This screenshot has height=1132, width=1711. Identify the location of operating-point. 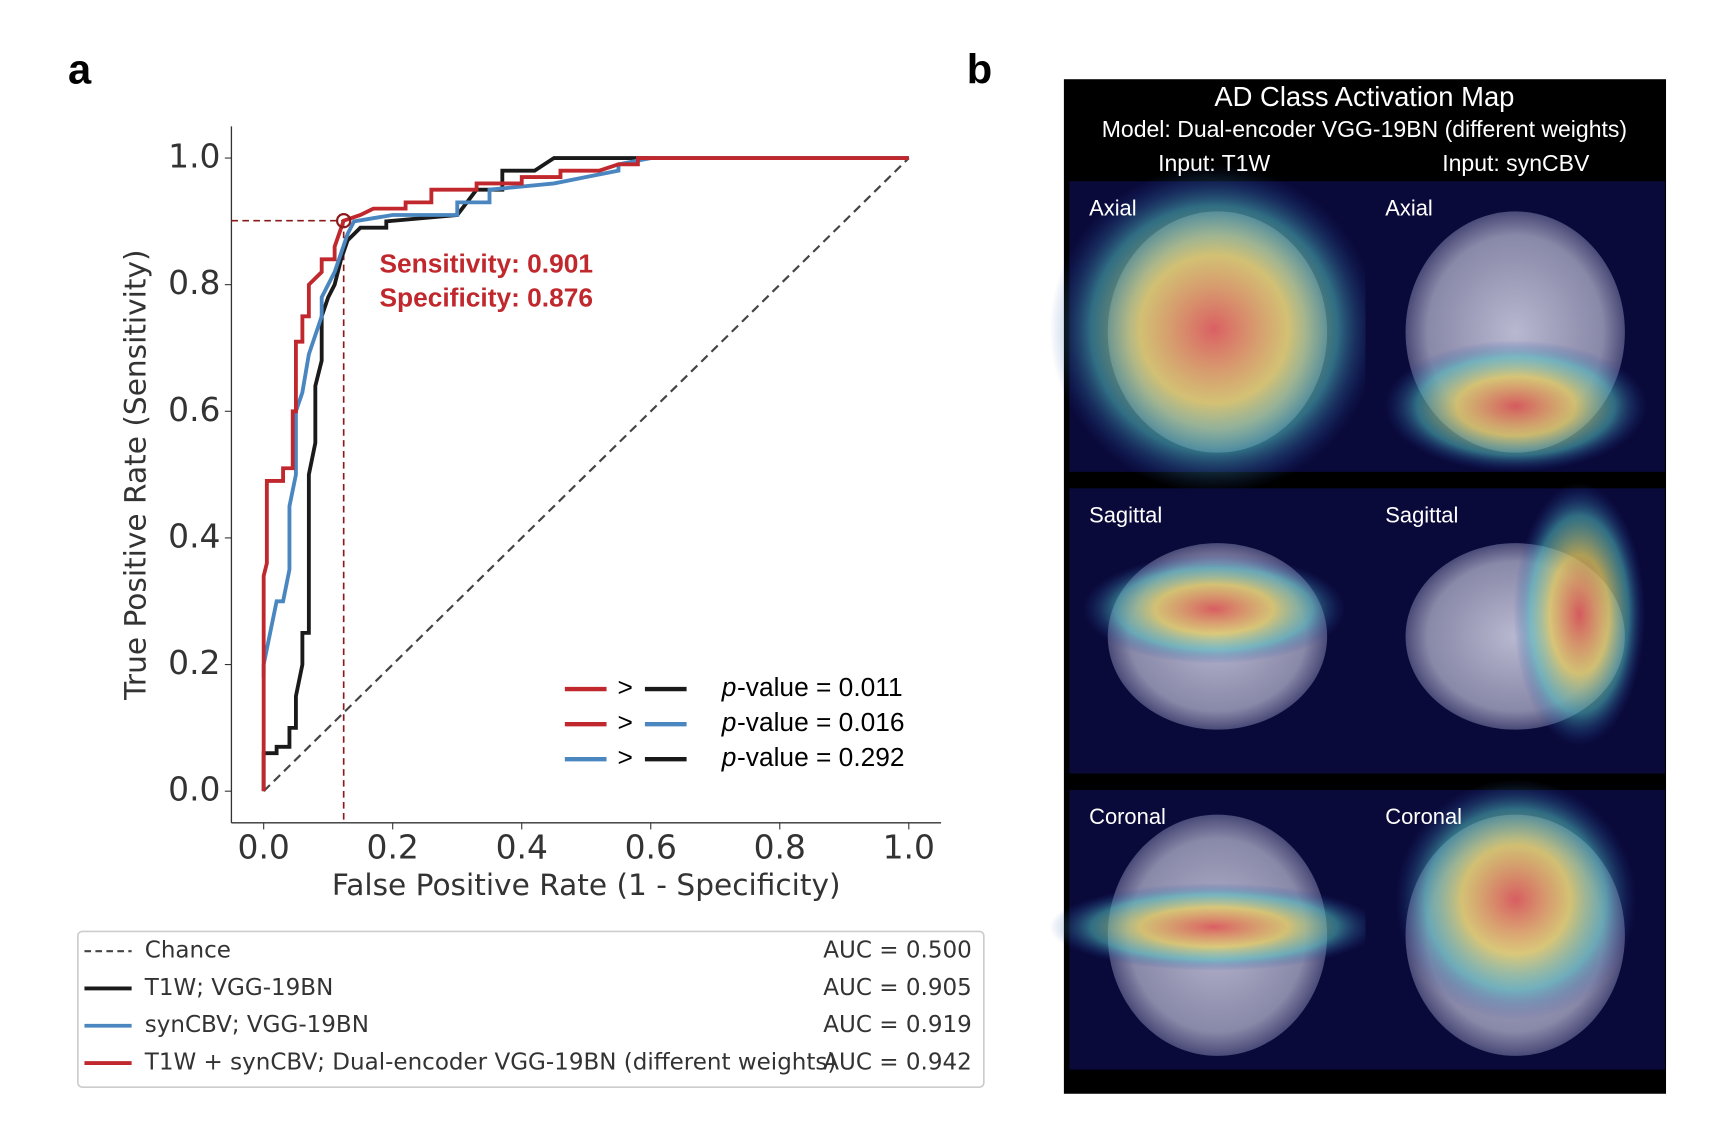
(343, 221).